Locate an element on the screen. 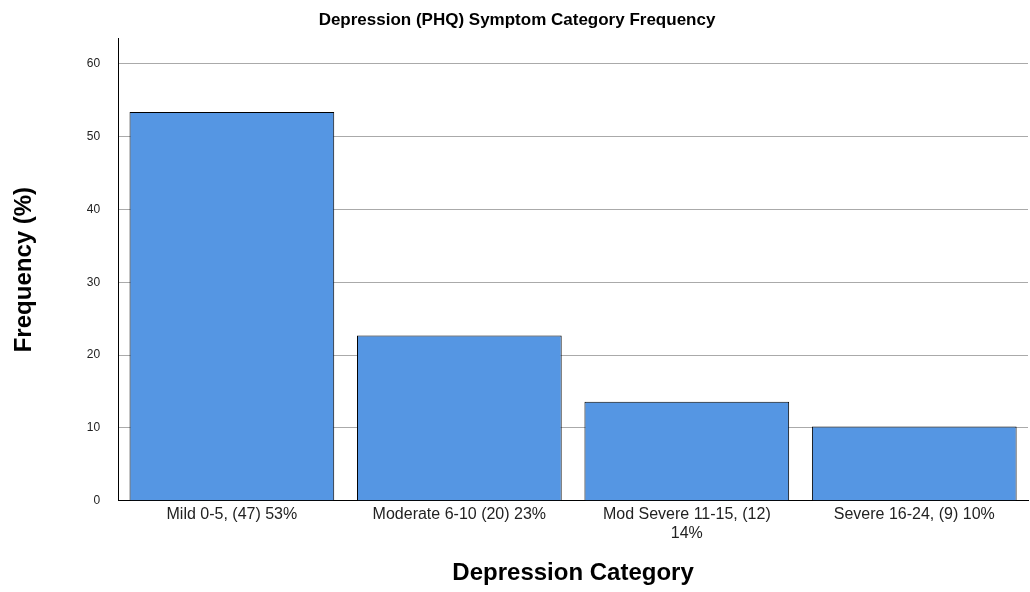 The height and width of the screenshot is (592, 1030). y-axis-title: Frequency (%) is located at coordinates (23, 269).